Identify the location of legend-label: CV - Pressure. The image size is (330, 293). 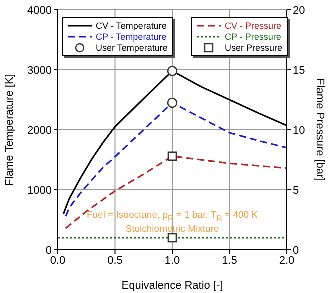
(253, 25).